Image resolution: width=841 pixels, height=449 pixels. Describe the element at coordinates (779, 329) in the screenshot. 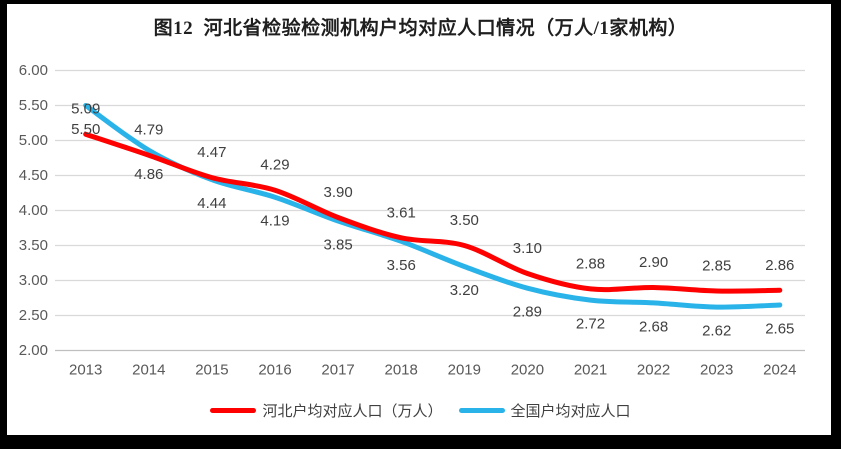

I see `data-label: 2.65` at that location.